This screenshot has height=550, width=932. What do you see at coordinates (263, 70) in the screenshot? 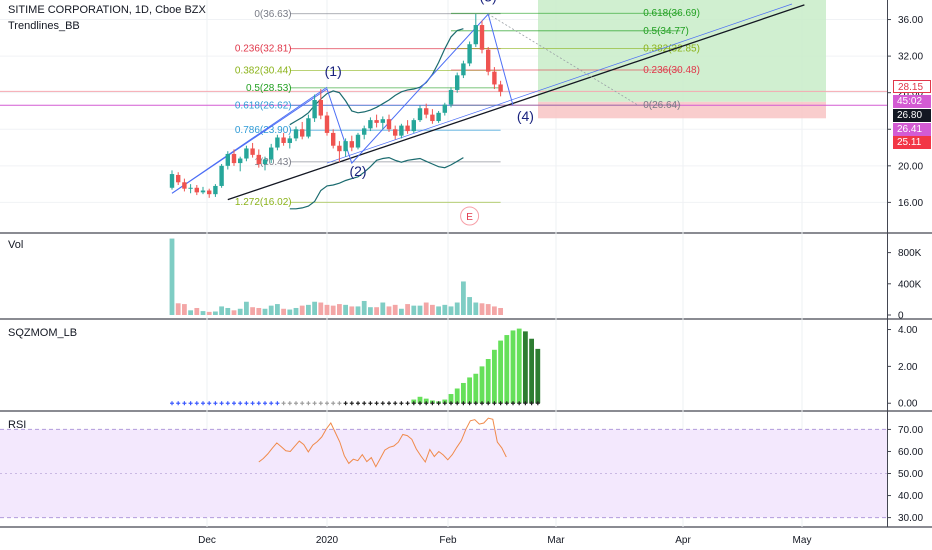
I see `fib-retracement-label: 0.382(30.44)` at bounding box center [263, 70].